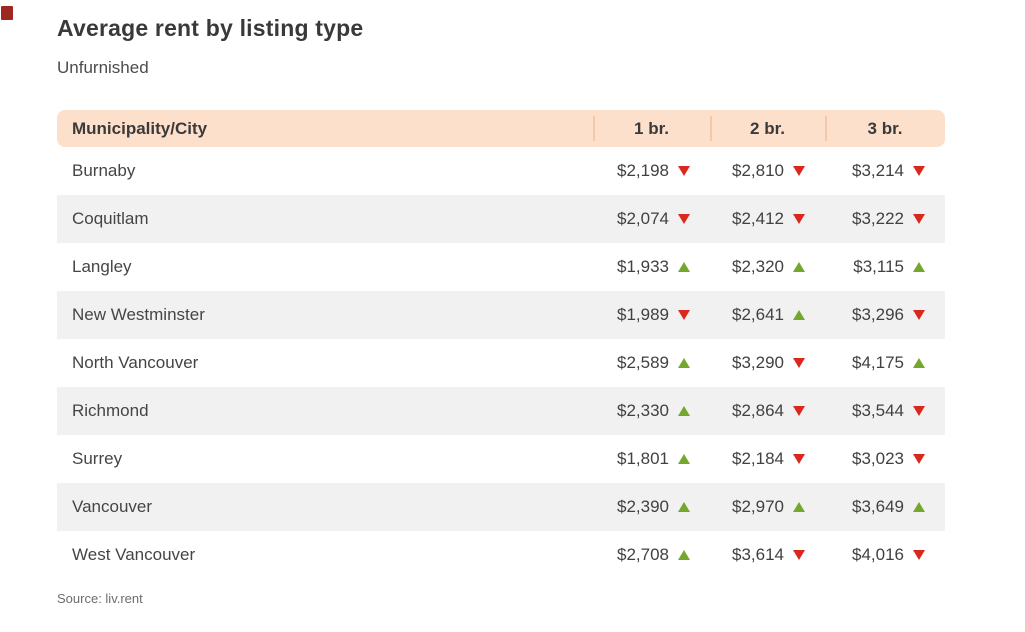  Describe the element at coordinates (878, 458) in the screenshot. I see `rent-value: $3,023` at that location.